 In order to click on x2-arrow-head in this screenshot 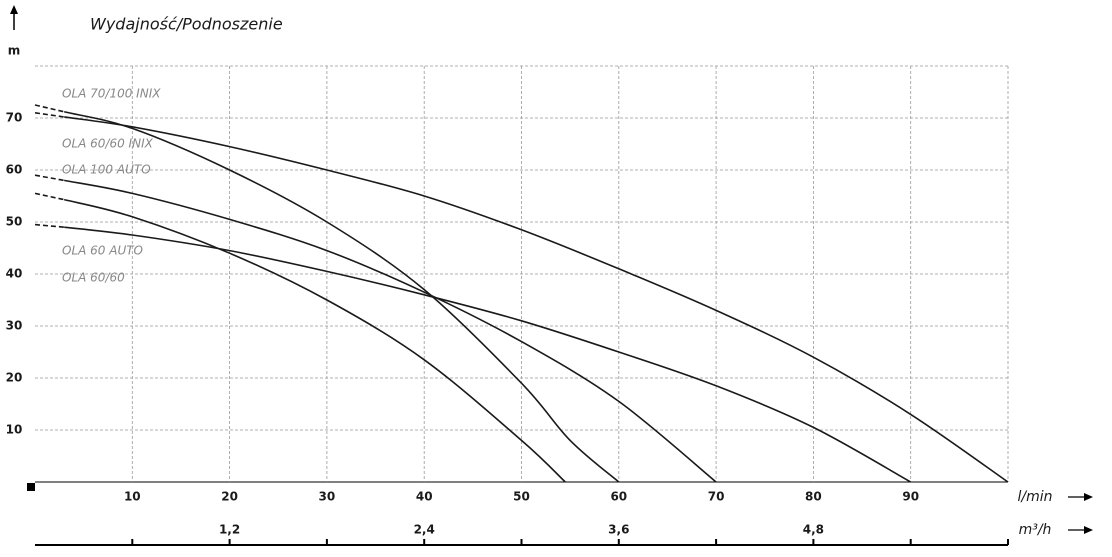, I will do `click(1088, 530)`.